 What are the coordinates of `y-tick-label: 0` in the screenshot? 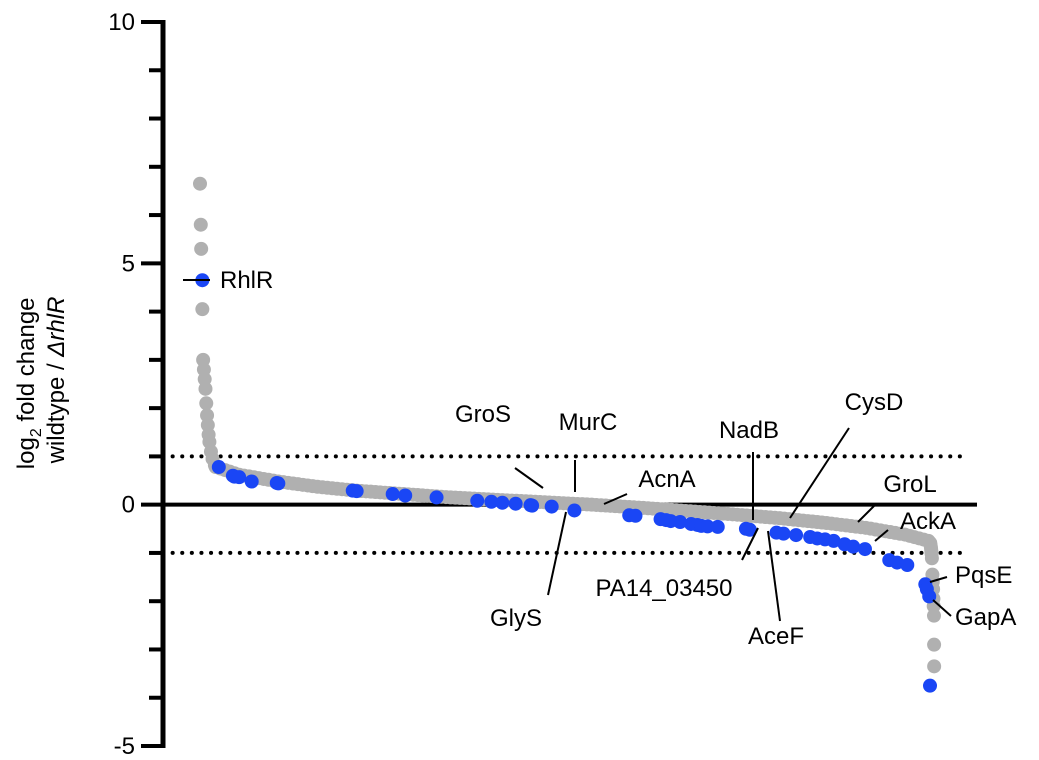 It's located at (128, 505).